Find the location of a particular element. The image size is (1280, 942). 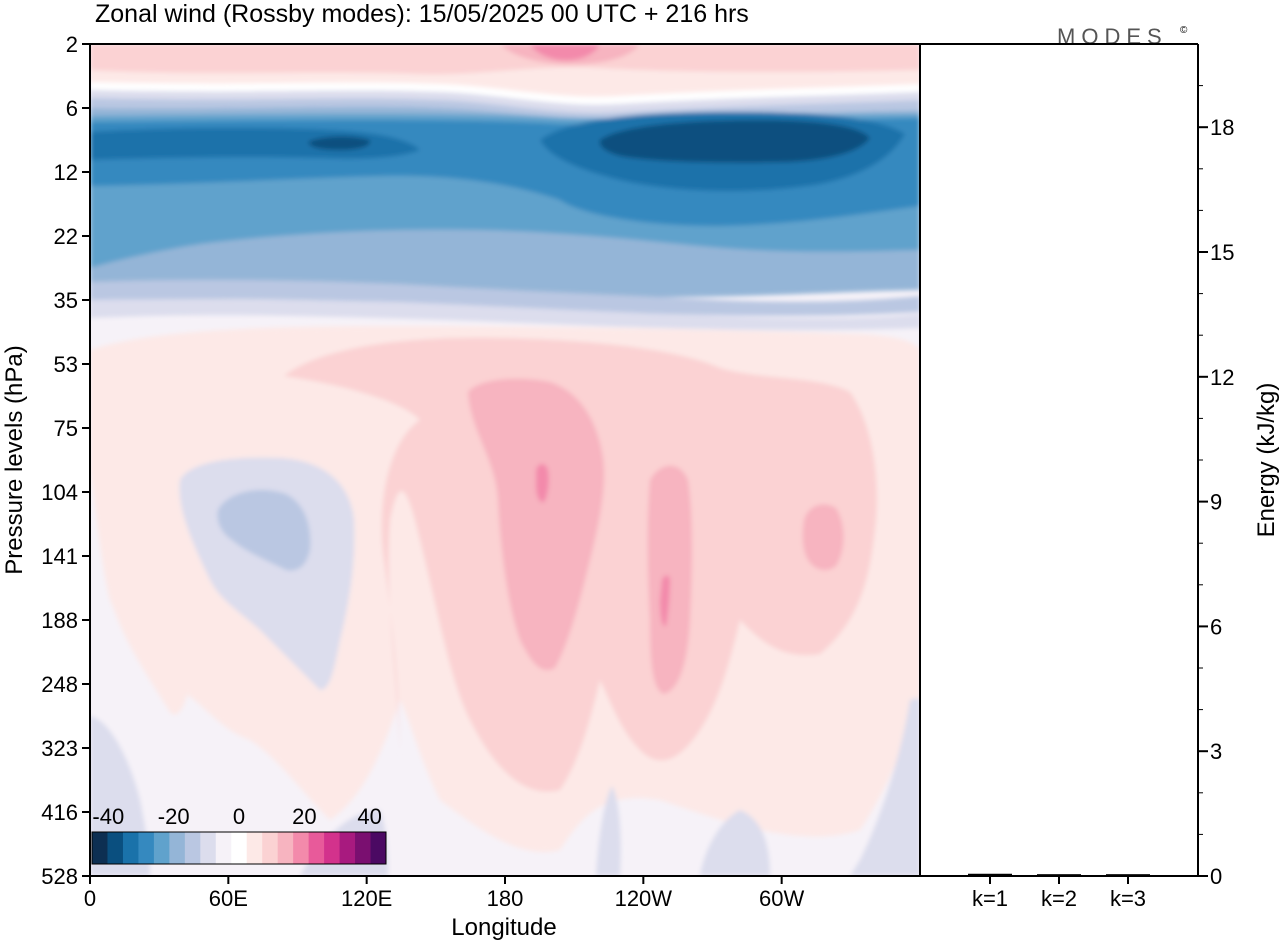

colorbar-label: -40 is located at coordinates (108, 816).